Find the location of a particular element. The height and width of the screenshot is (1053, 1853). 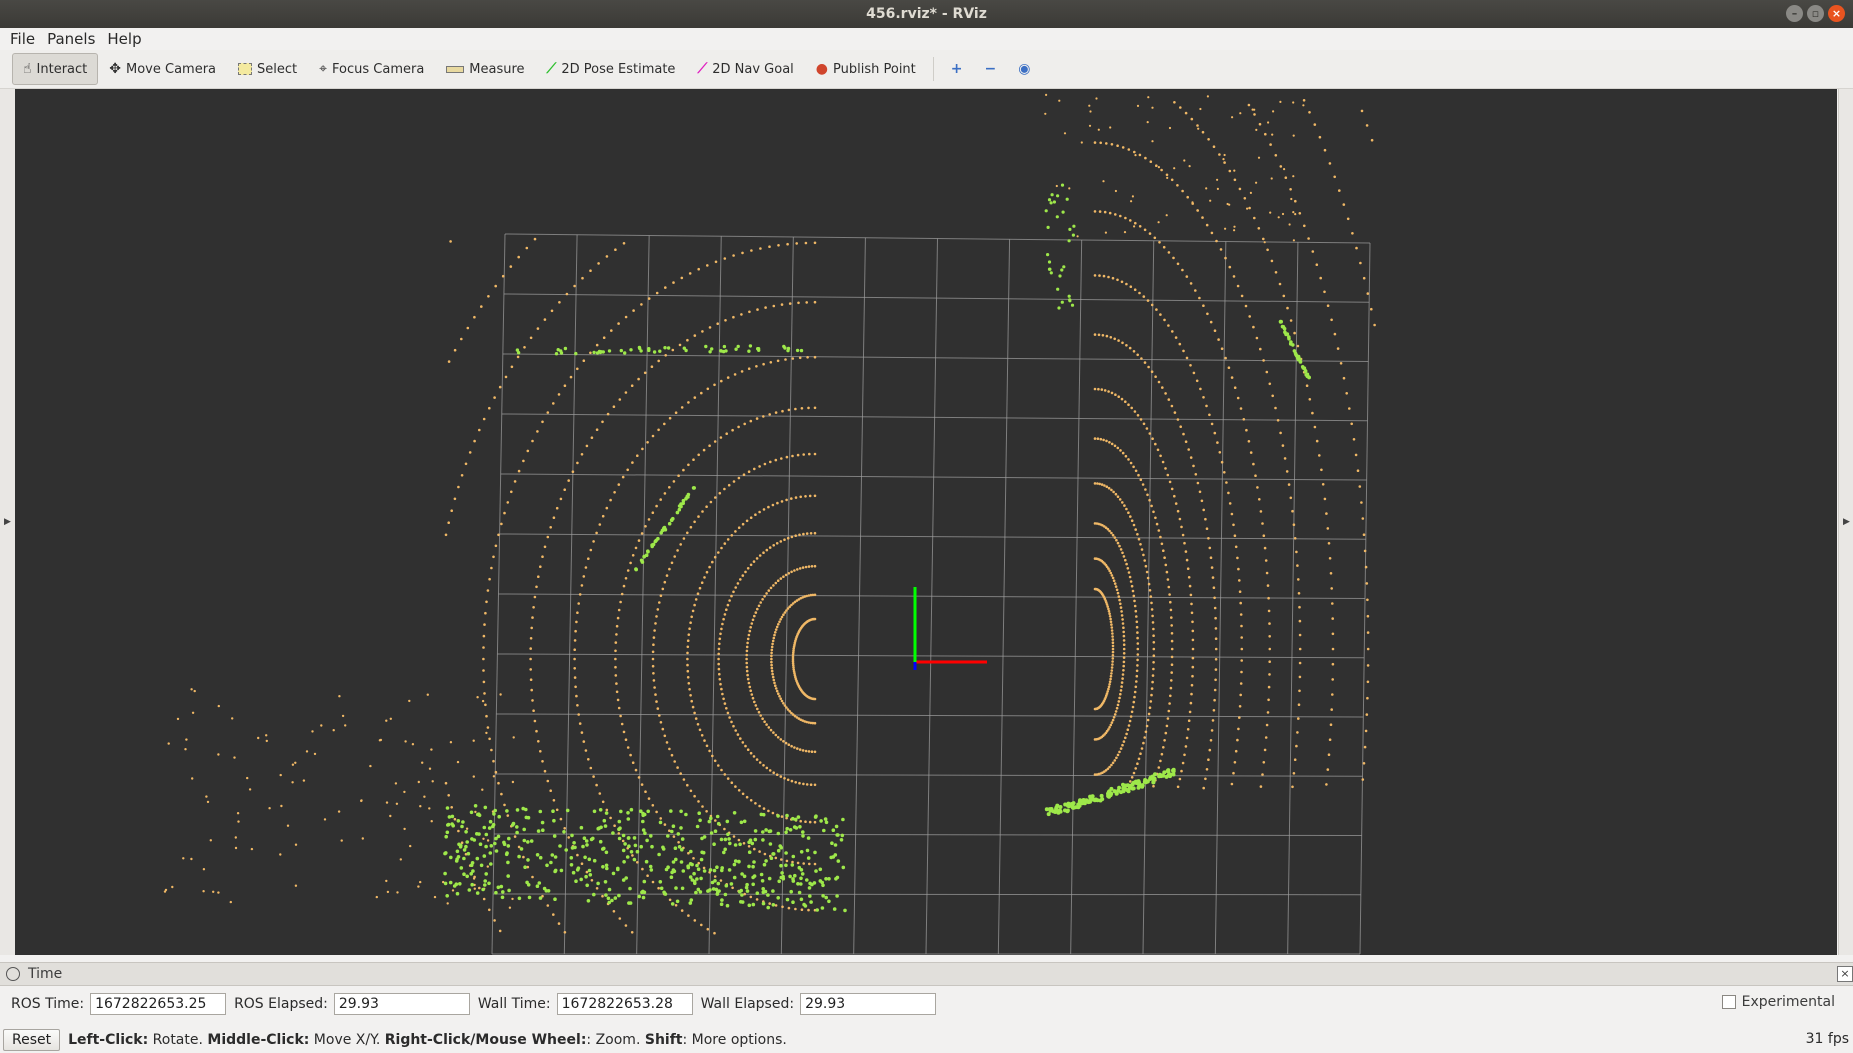

menu-panels: Panels is located at coordinates (71, 39).